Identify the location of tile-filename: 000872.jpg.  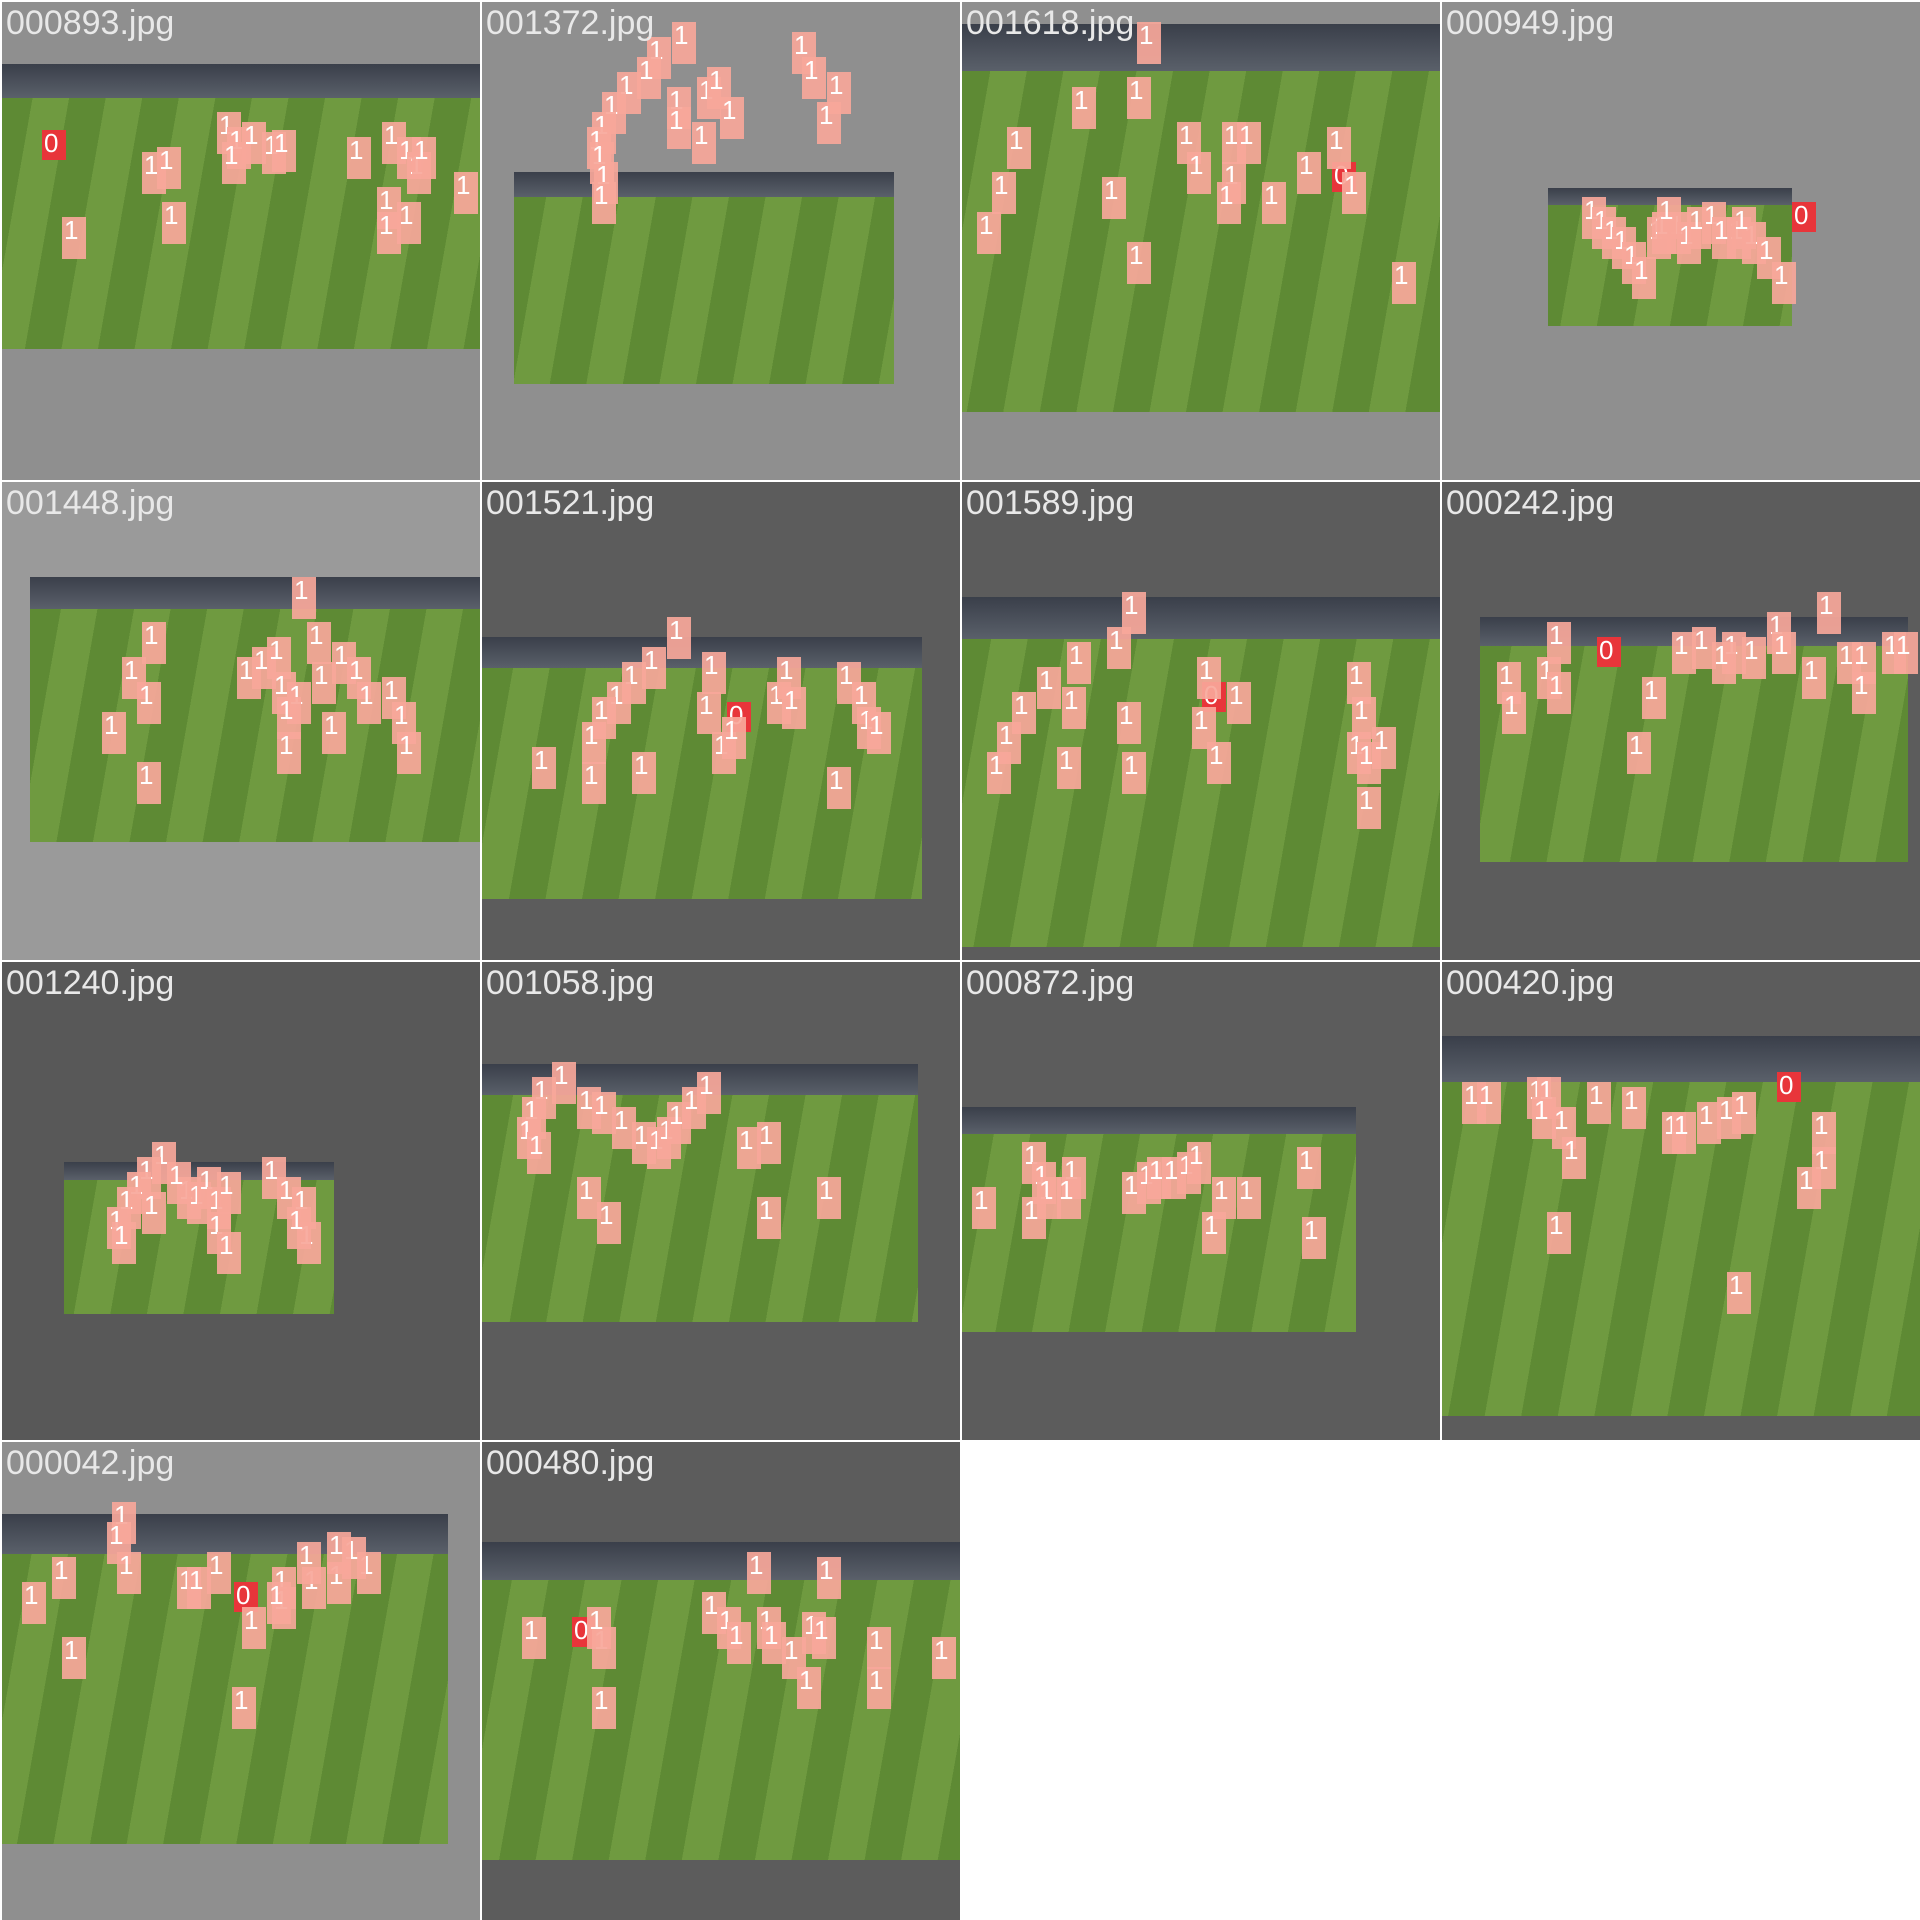
(1050, 983).